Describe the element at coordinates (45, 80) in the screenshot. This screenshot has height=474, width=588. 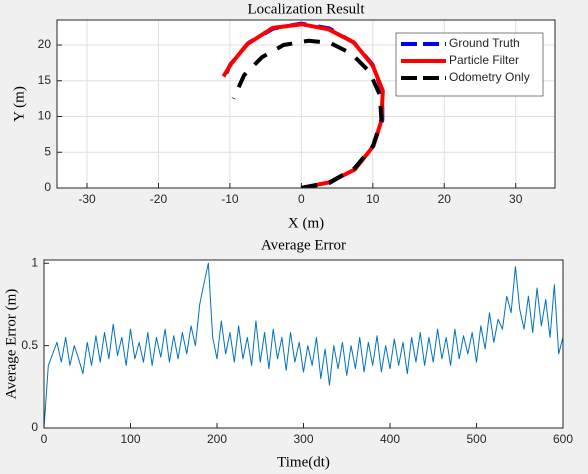
I see `y-tick-label: 15` at that location.